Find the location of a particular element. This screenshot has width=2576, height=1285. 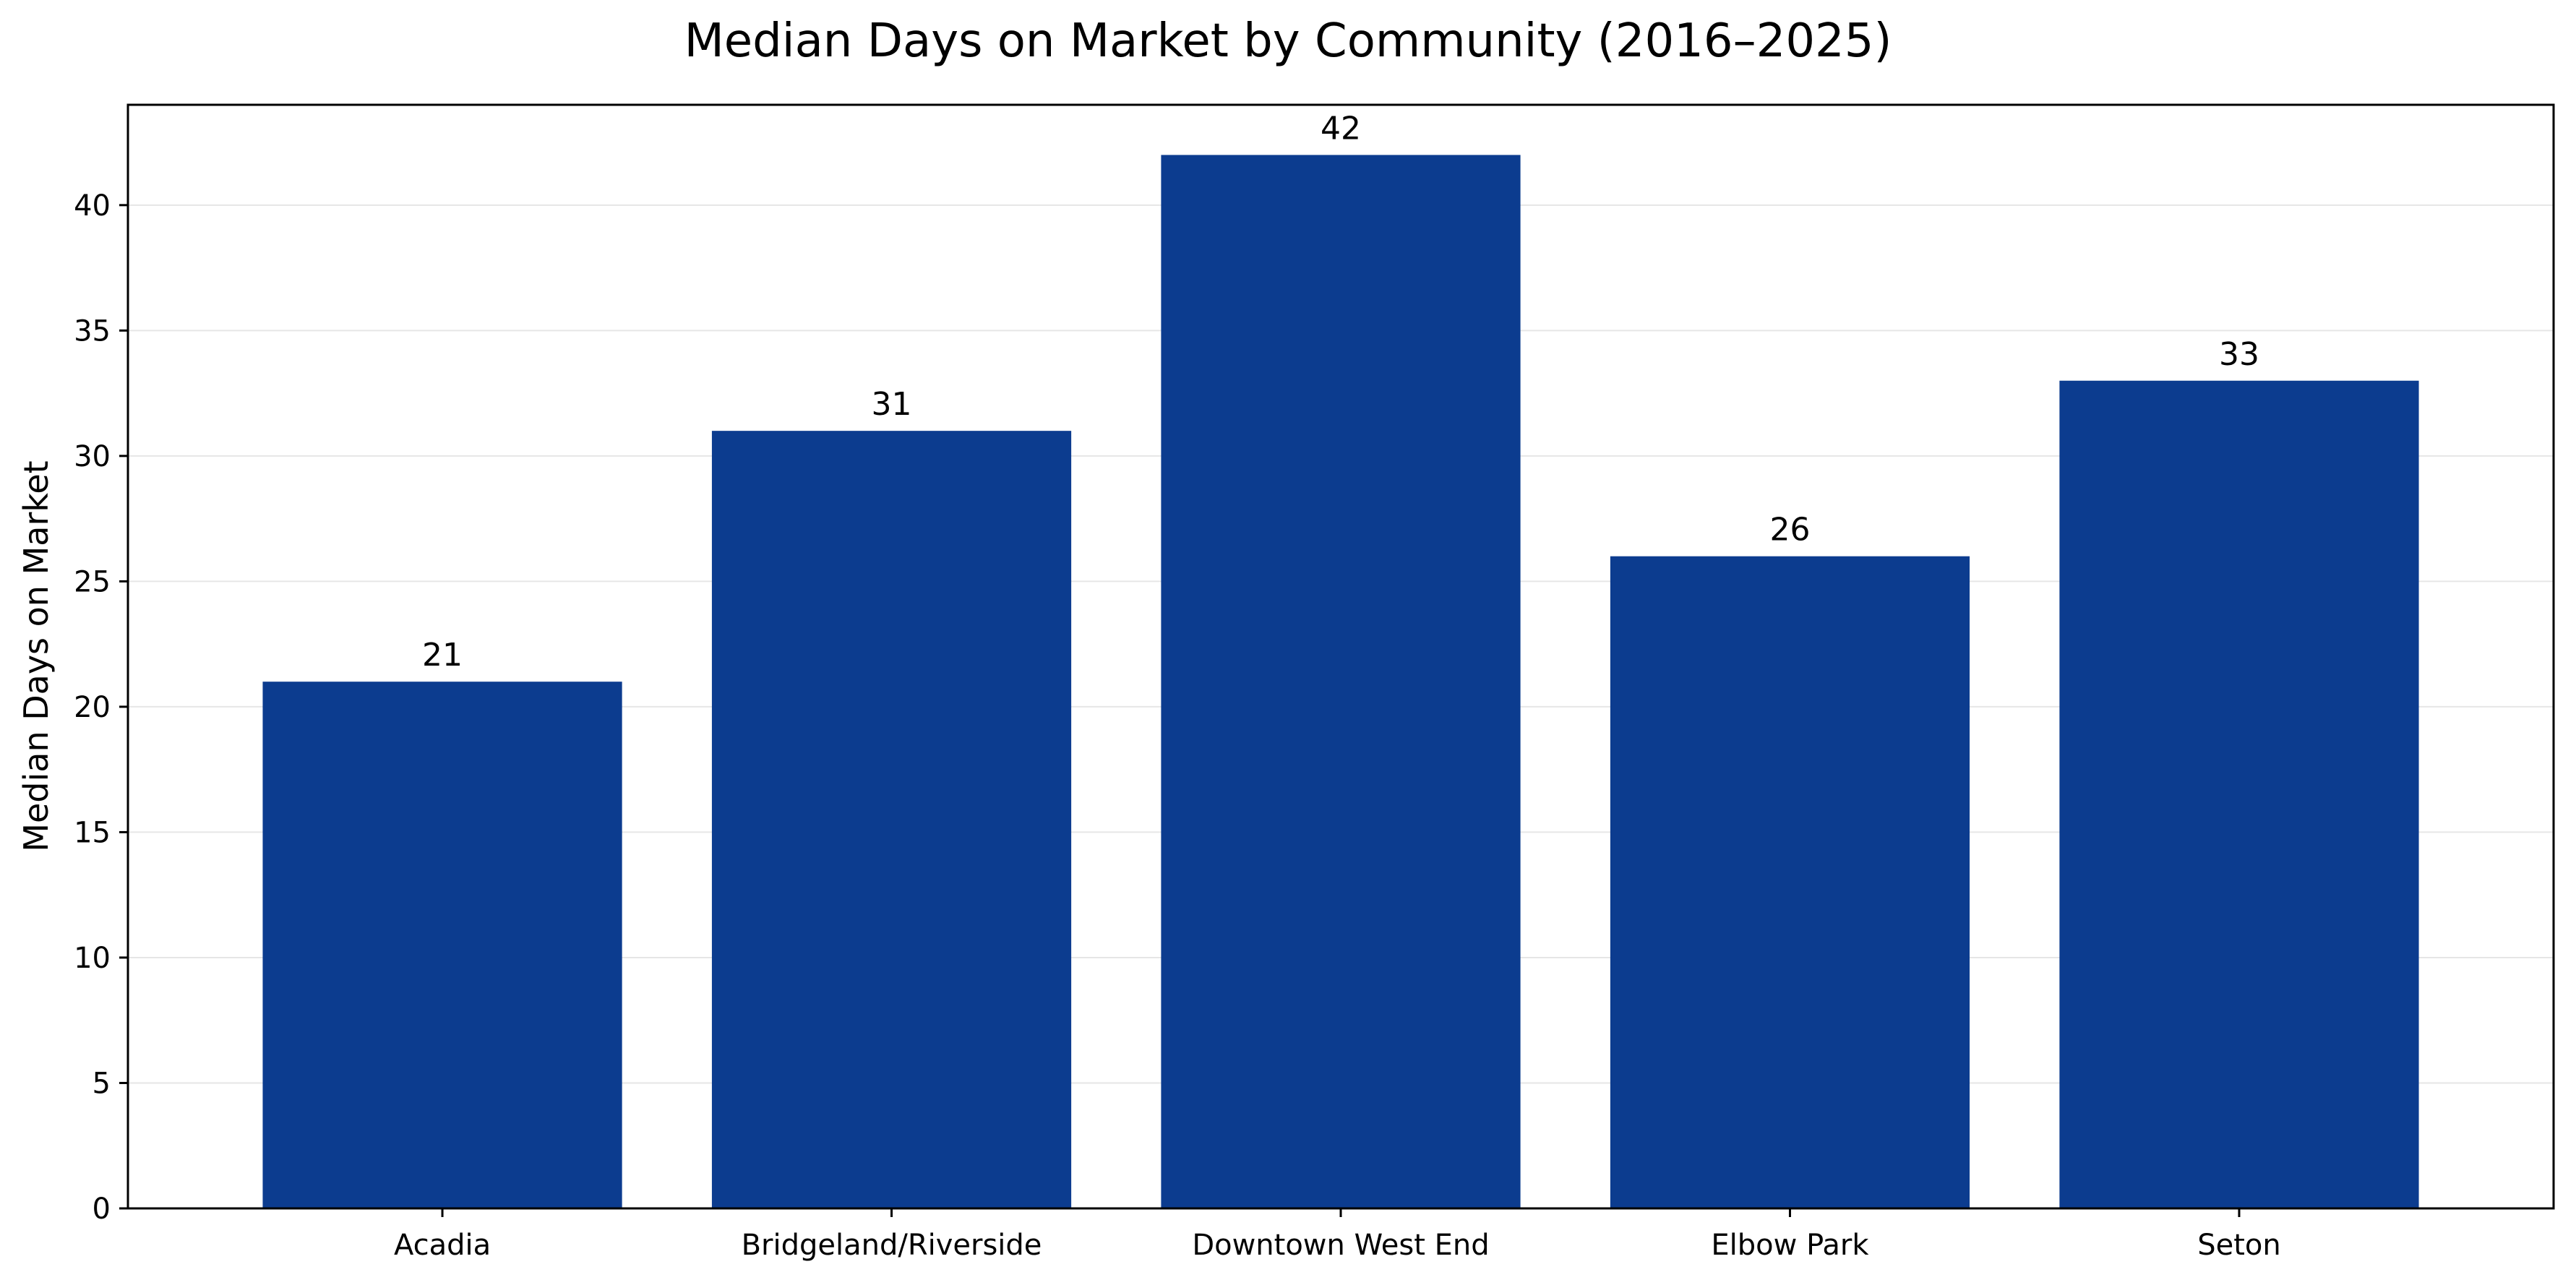

x-tick-label: Downtown West End is located at coordinates (1341, 1245).